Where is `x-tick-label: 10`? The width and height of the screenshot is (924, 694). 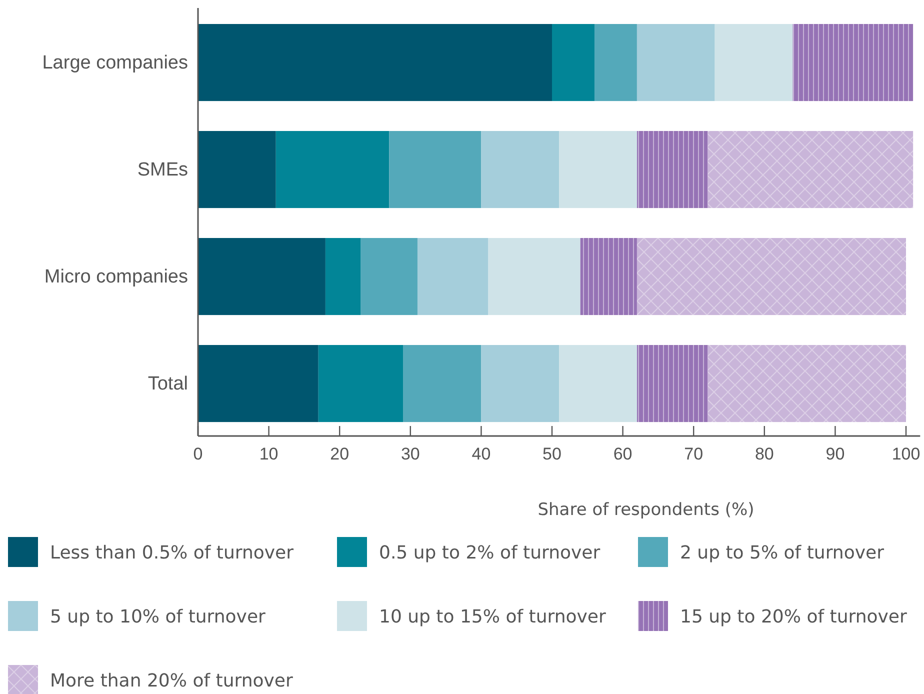 x-tick-label: 10 is located at coordinates (268, 454).